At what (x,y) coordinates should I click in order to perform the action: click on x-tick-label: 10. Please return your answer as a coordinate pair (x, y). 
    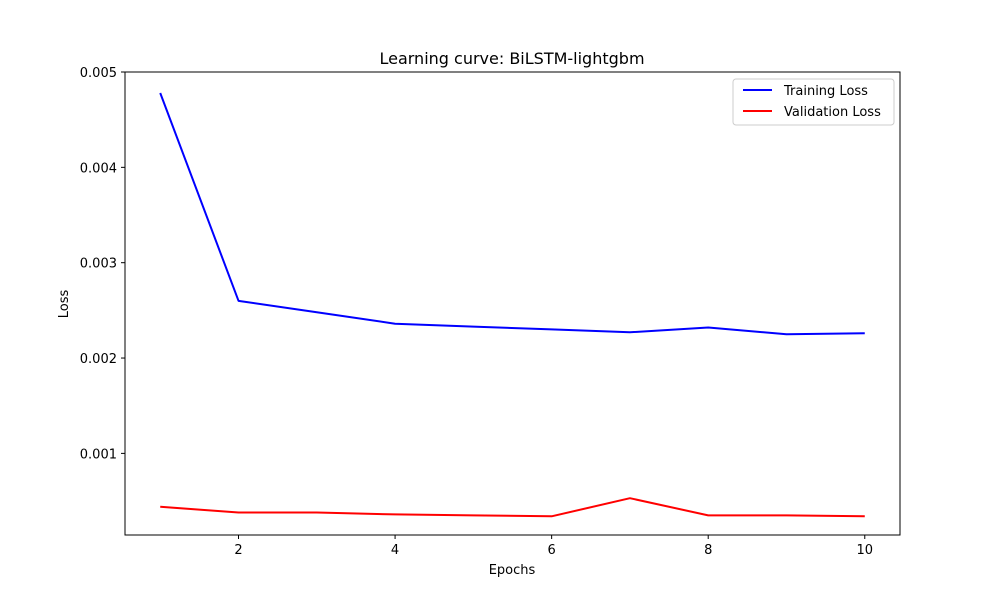
    Looking at the image, I should click on (864, 550).